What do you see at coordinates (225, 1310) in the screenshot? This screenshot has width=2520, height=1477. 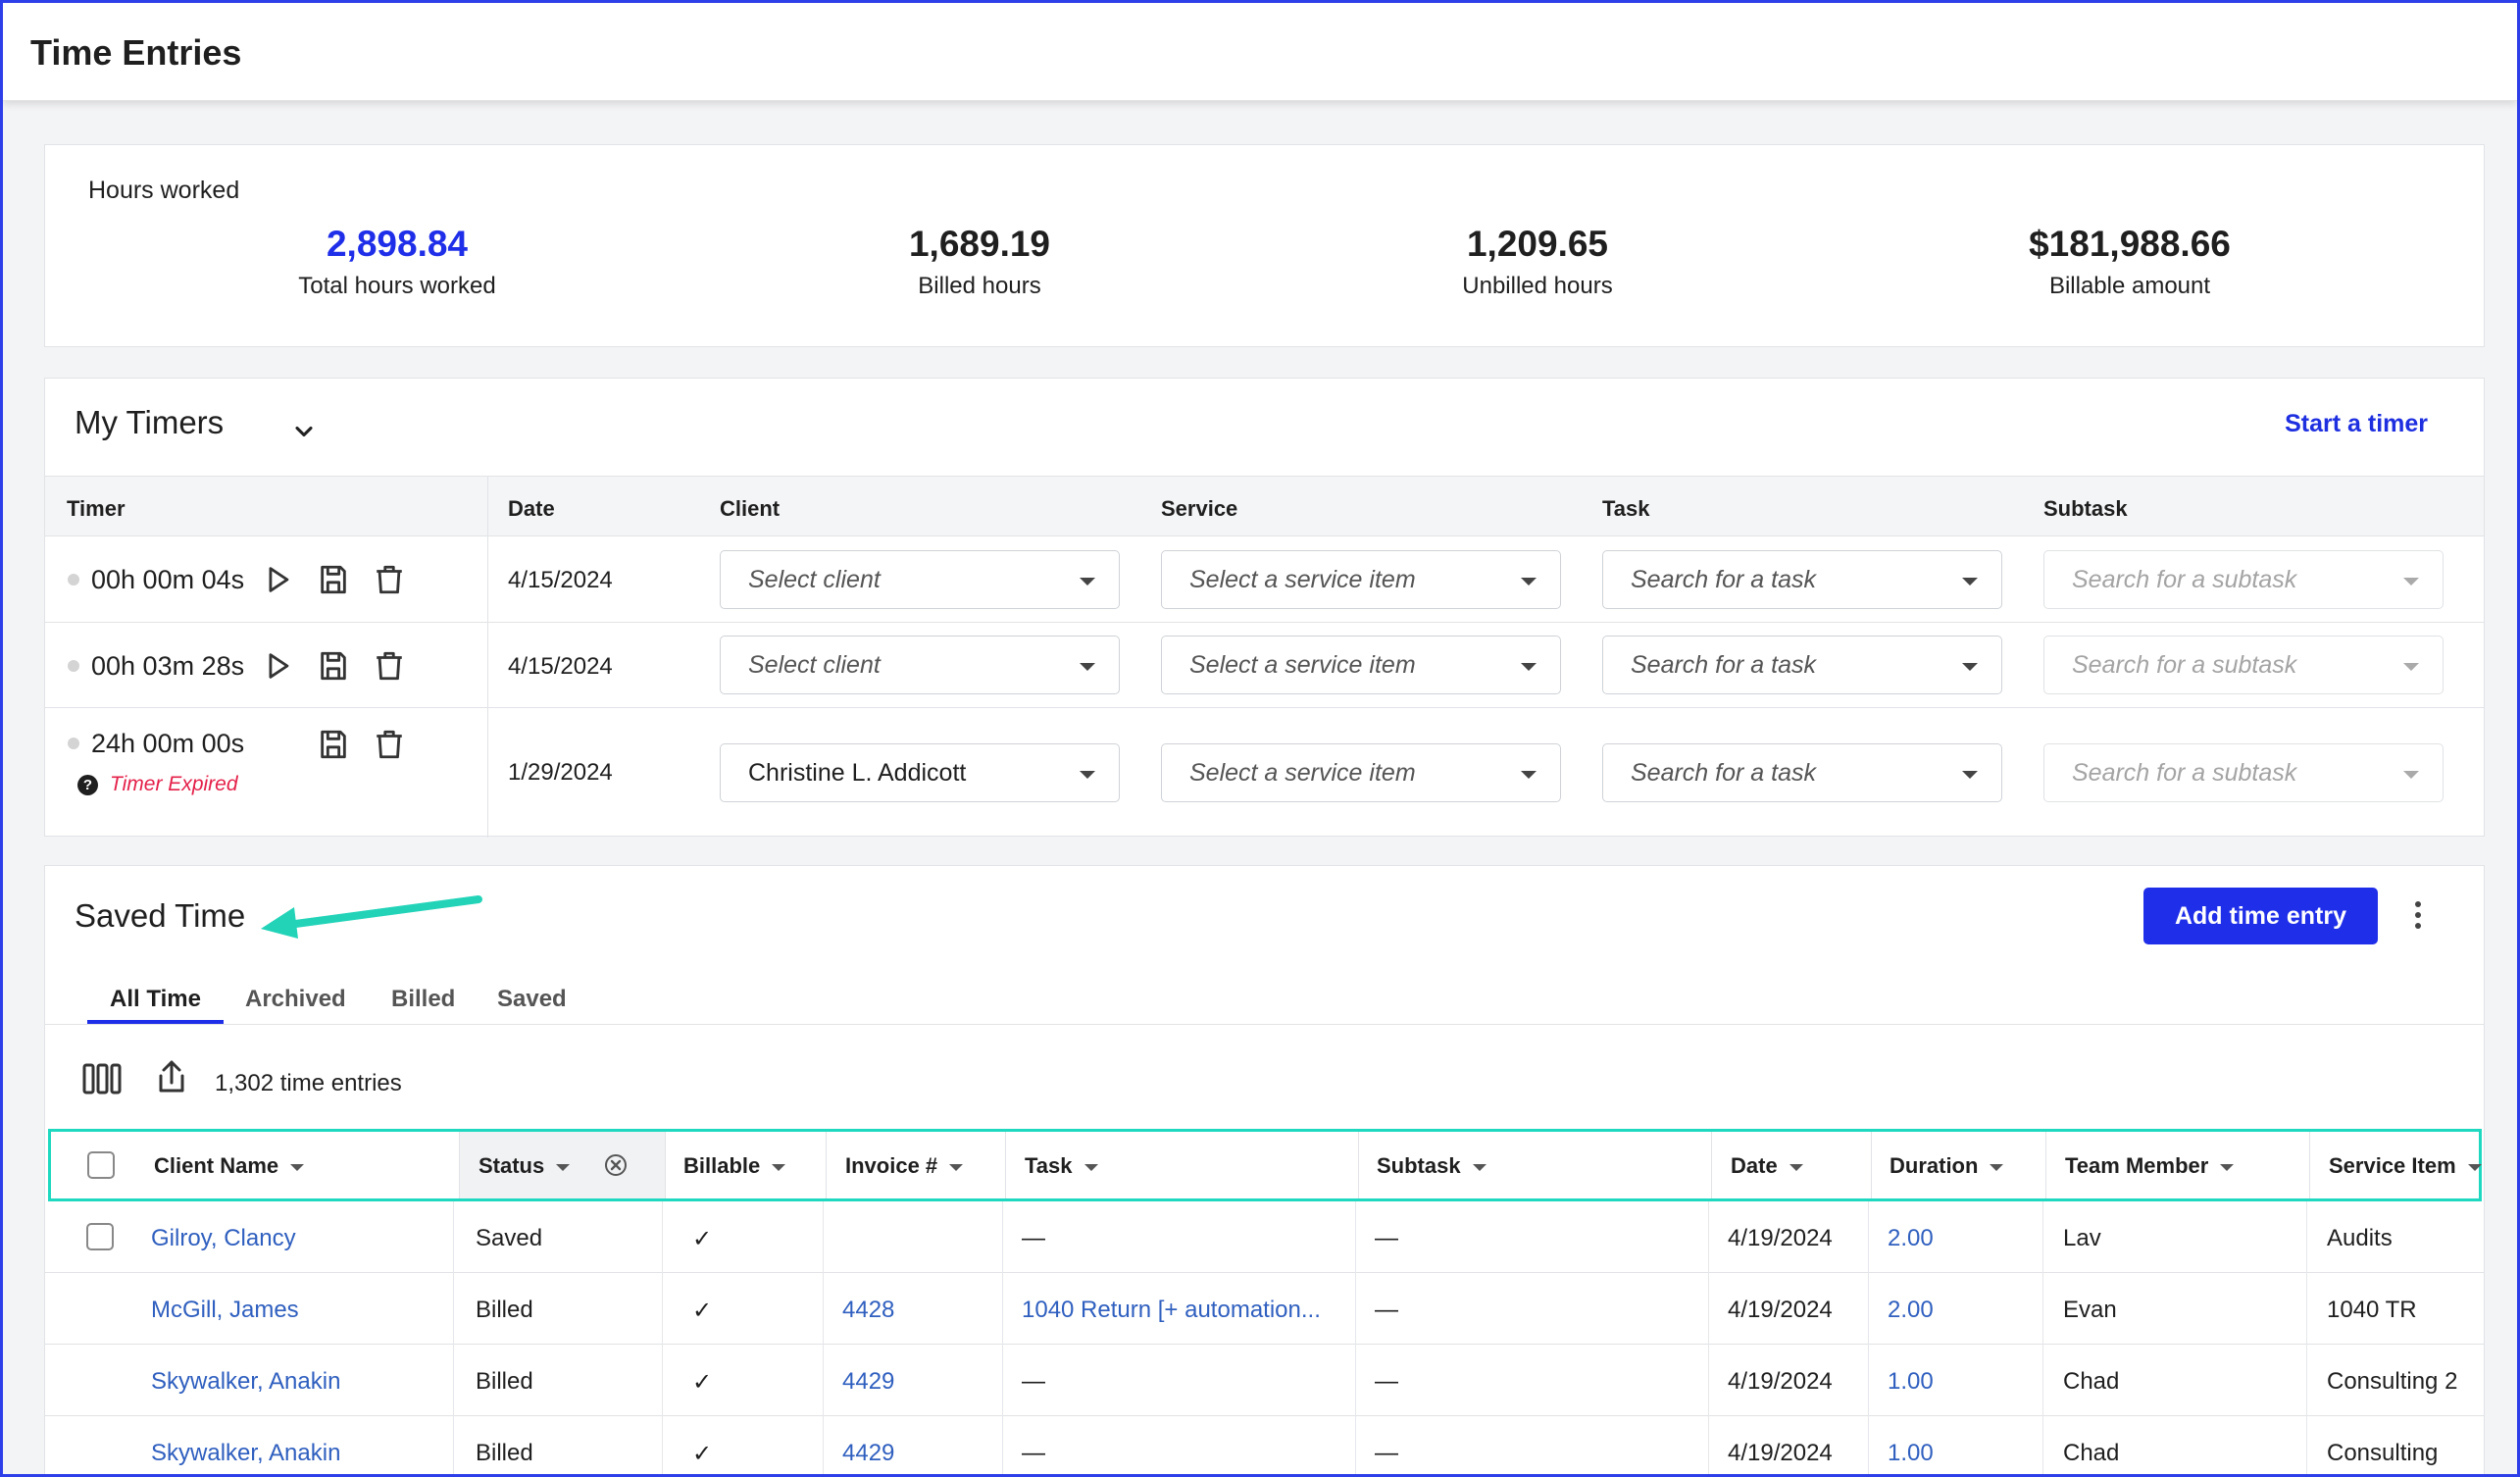 I see `client-name-link: McGill, James` at bounding box center [225, 1310].